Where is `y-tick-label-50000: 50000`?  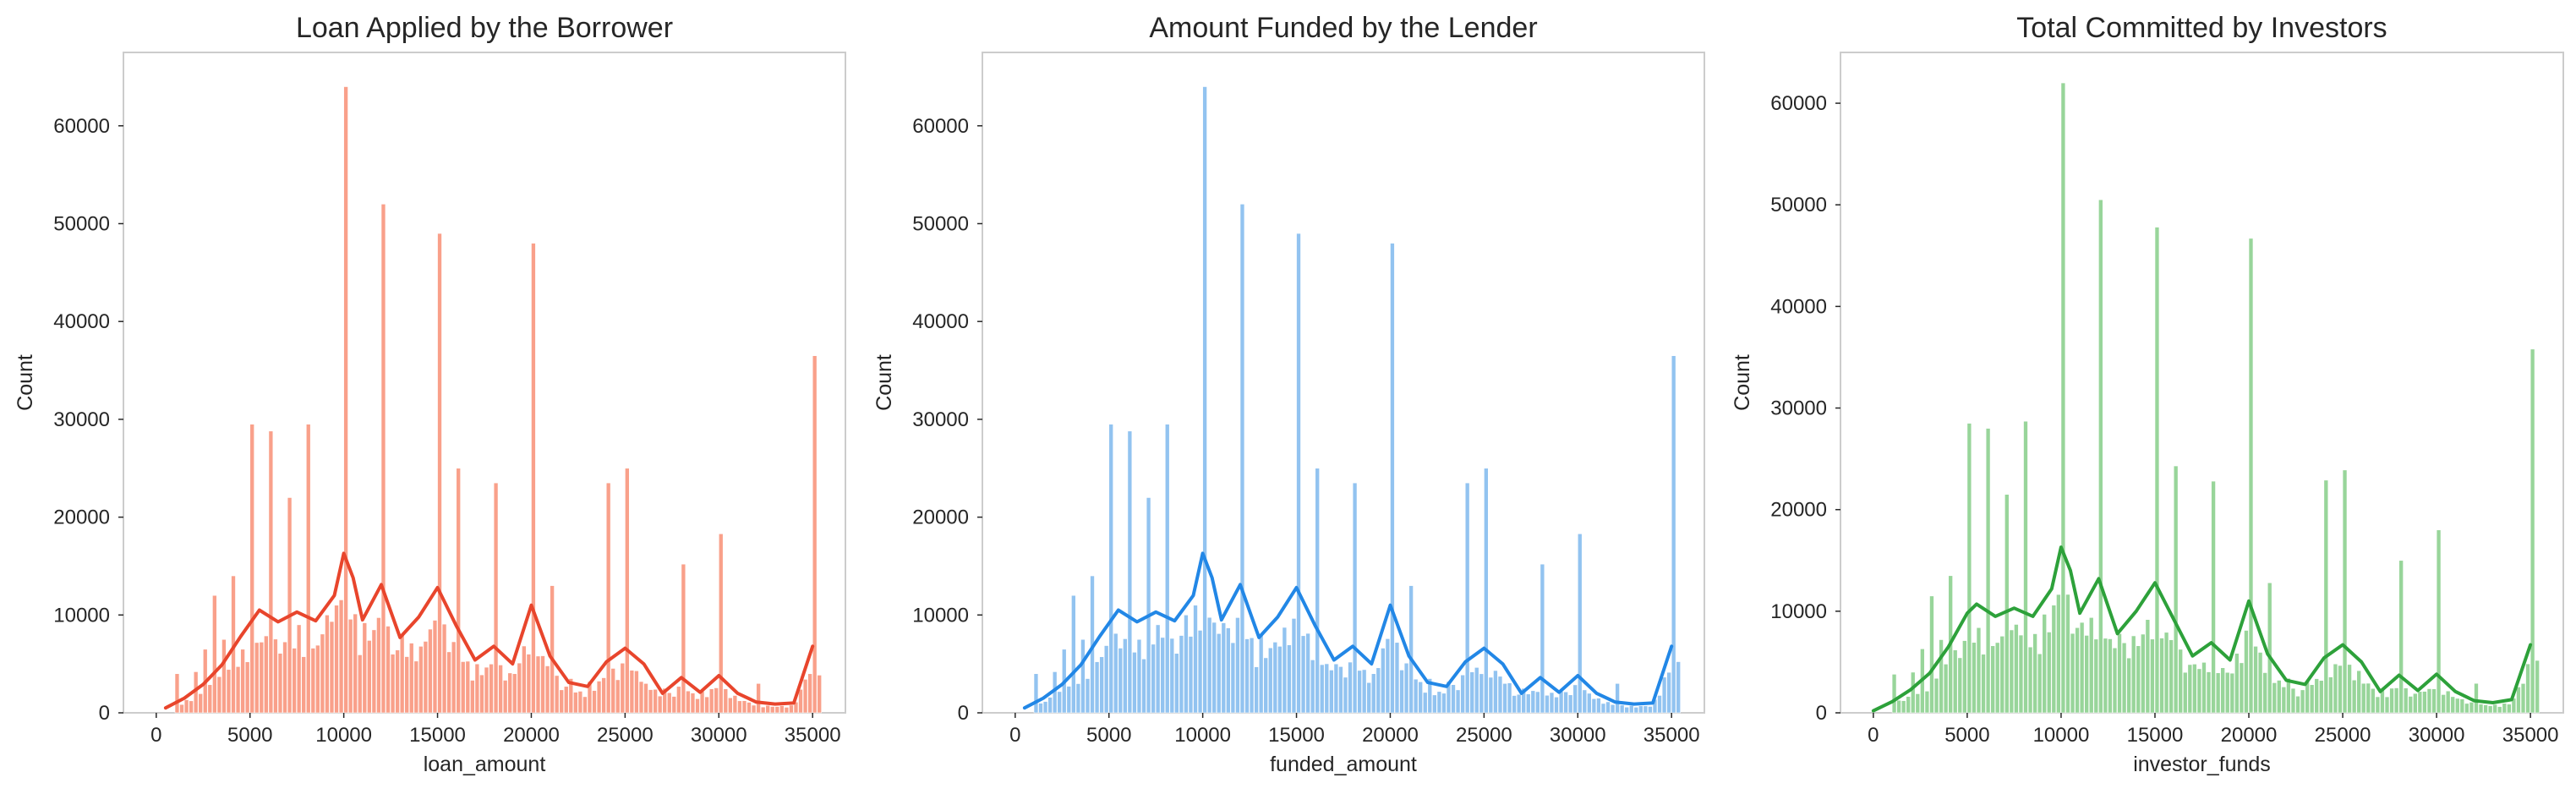
y-tick-label-50000: 50000 is located at coordinates (1798, 205).